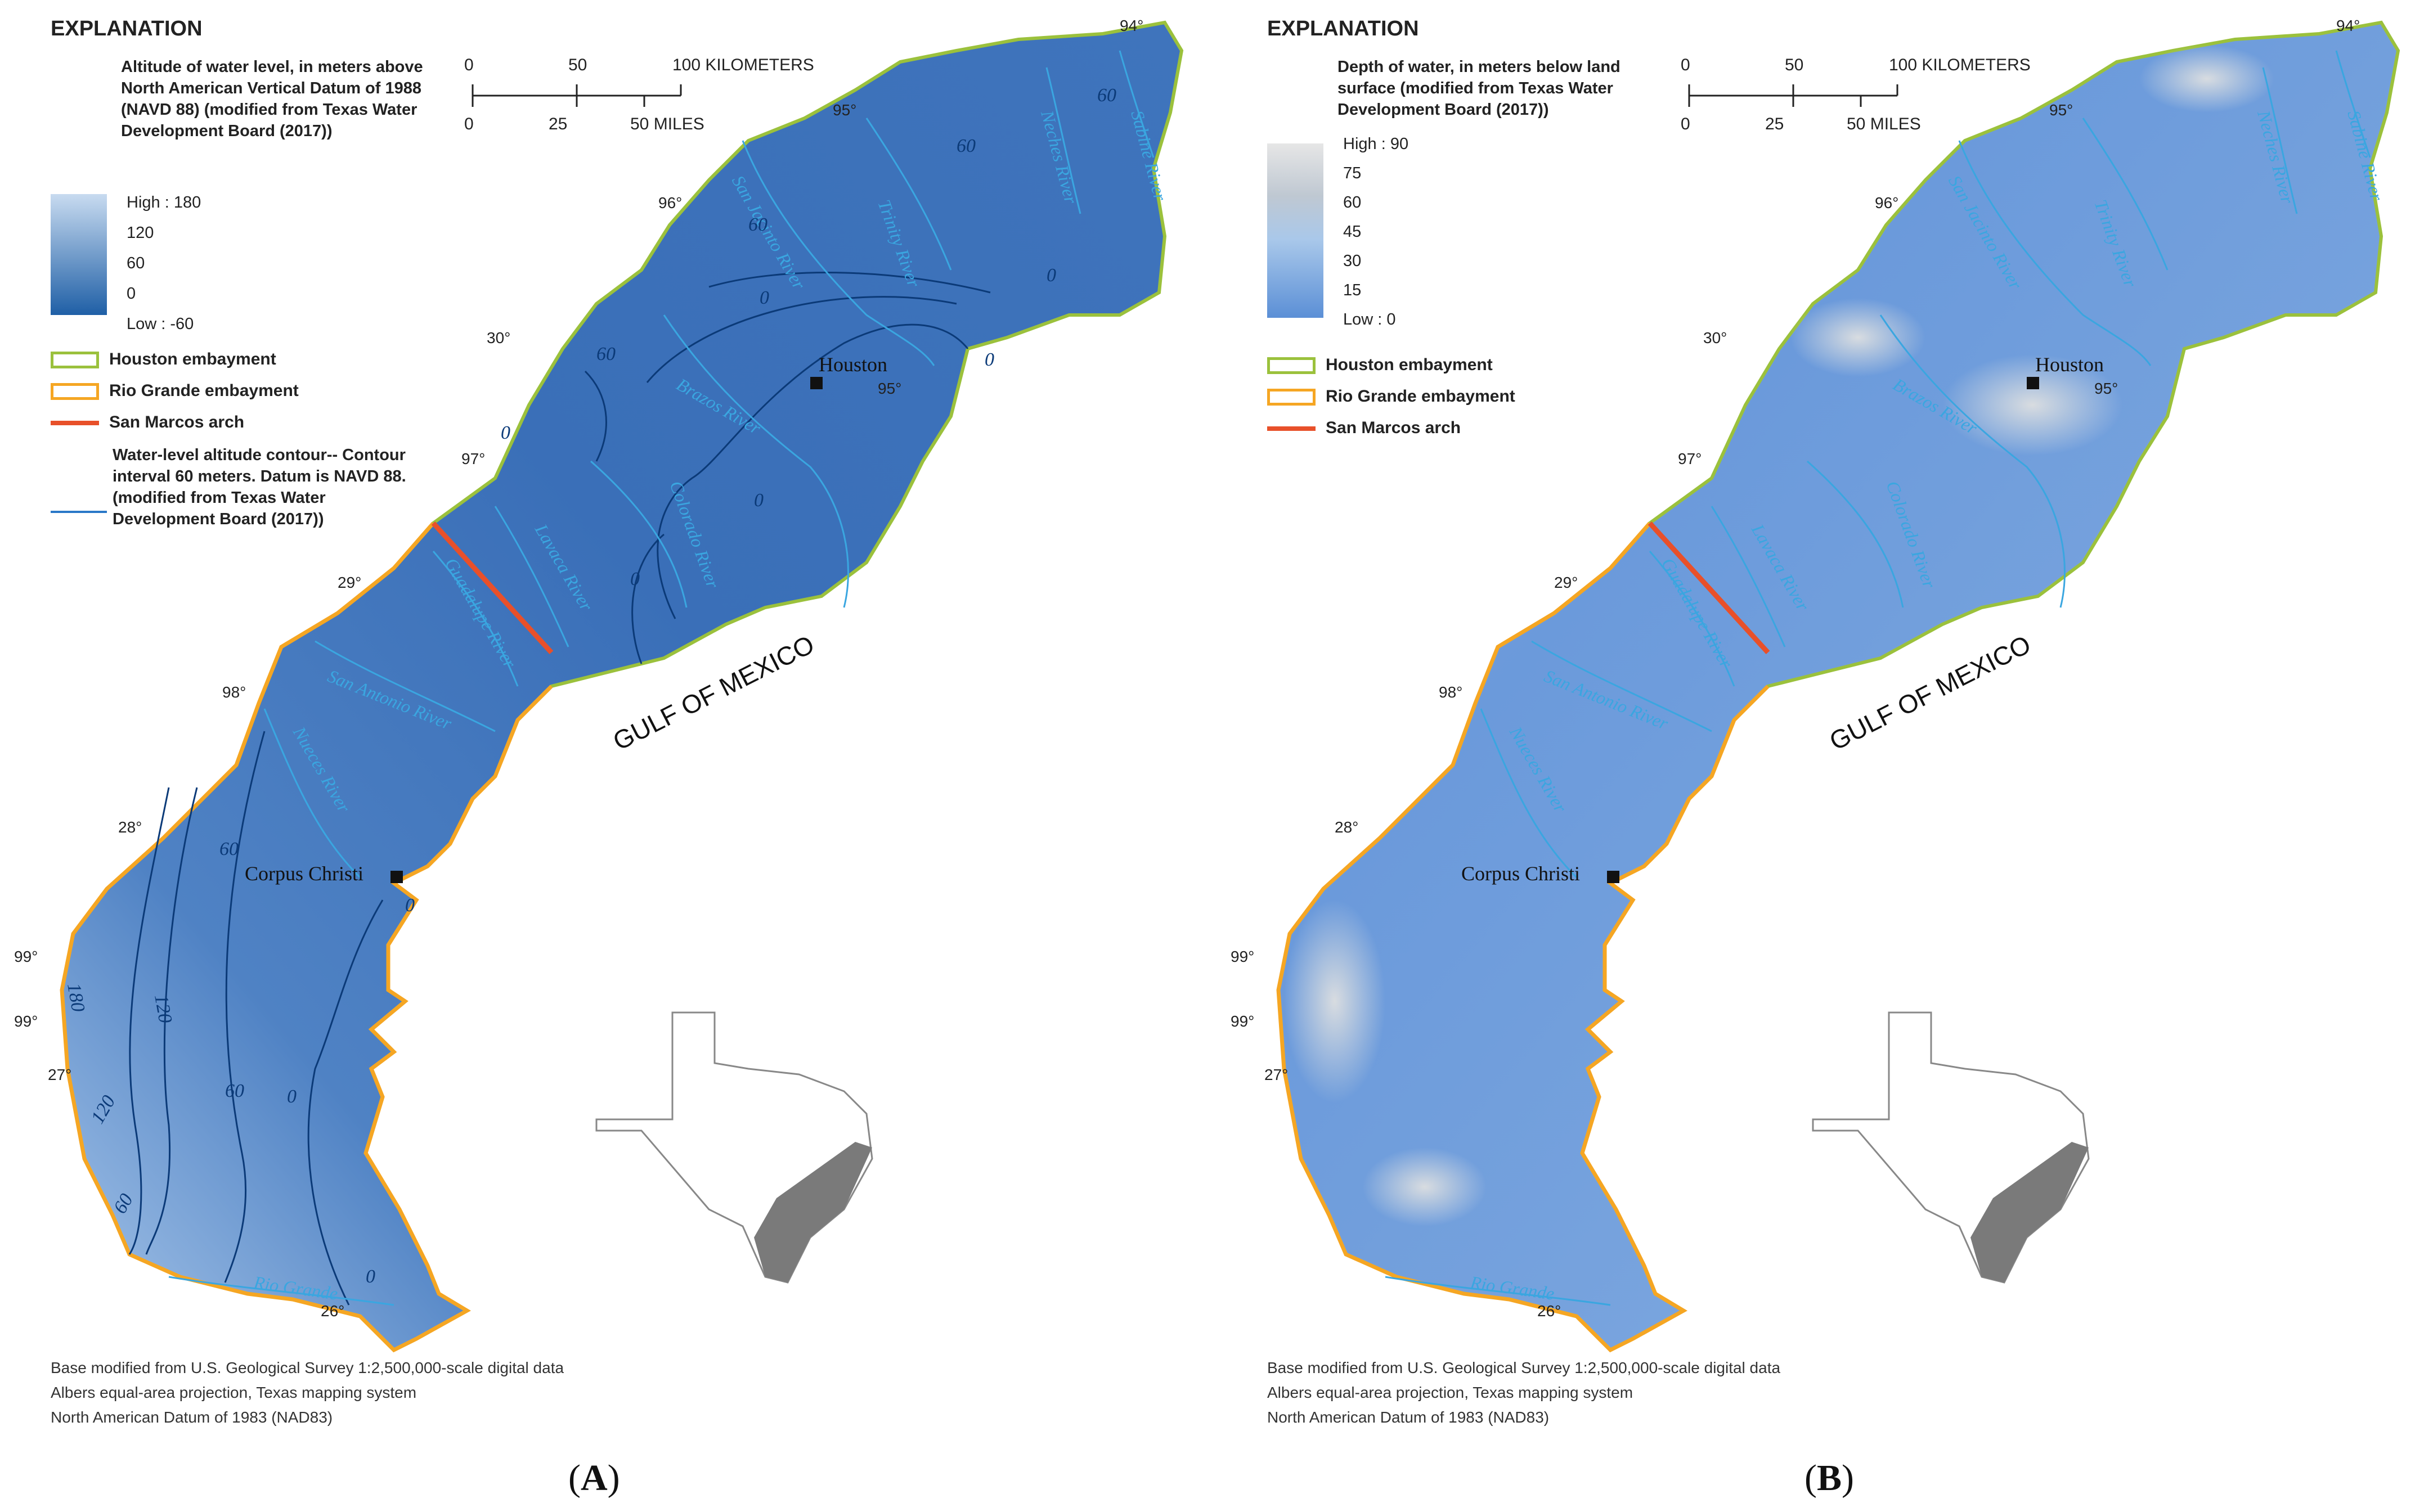 The width and height of the screenshot is (2433, 1512). I want to click on scale-mi-0: 0, so click(1685, 124).